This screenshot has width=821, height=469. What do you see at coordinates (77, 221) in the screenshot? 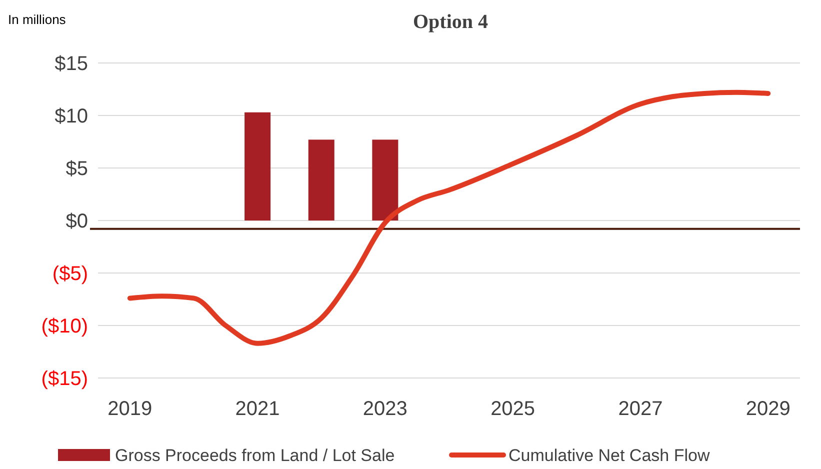
I see `y-tick-label: $0` at bounding box center [77, 221].